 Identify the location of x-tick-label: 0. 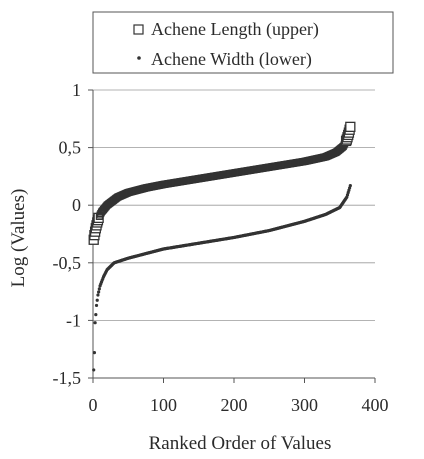
(93, 405).